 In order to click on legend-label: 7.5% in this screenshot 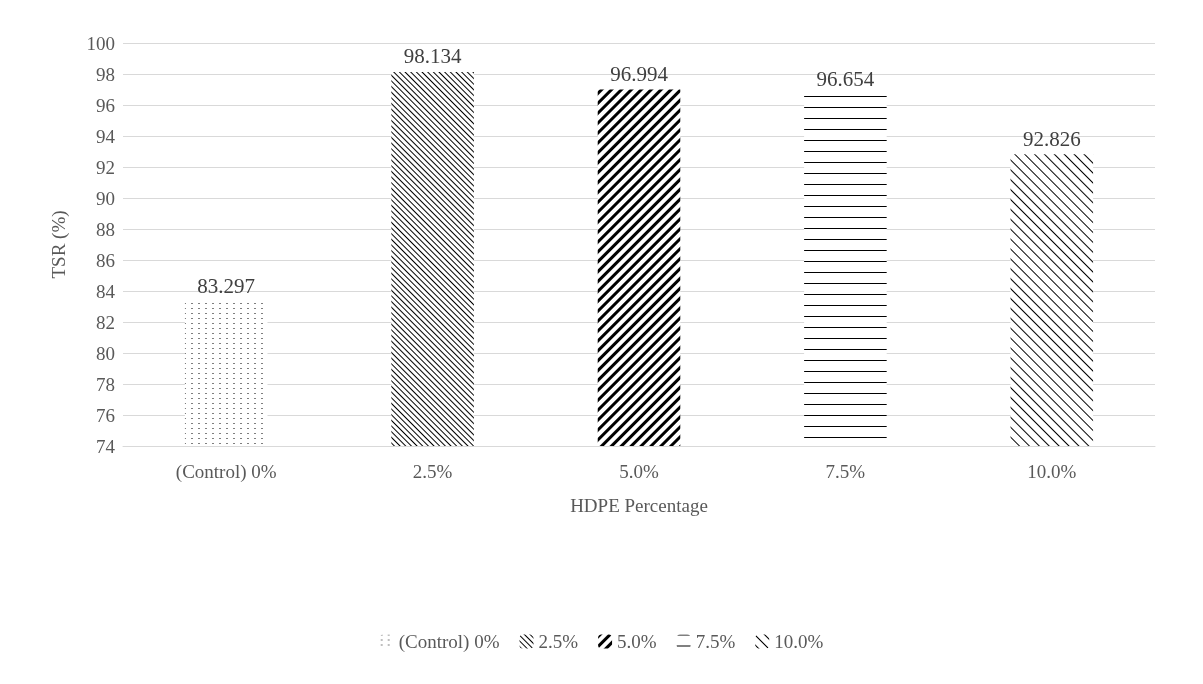, I will do `click(715, 641)`.